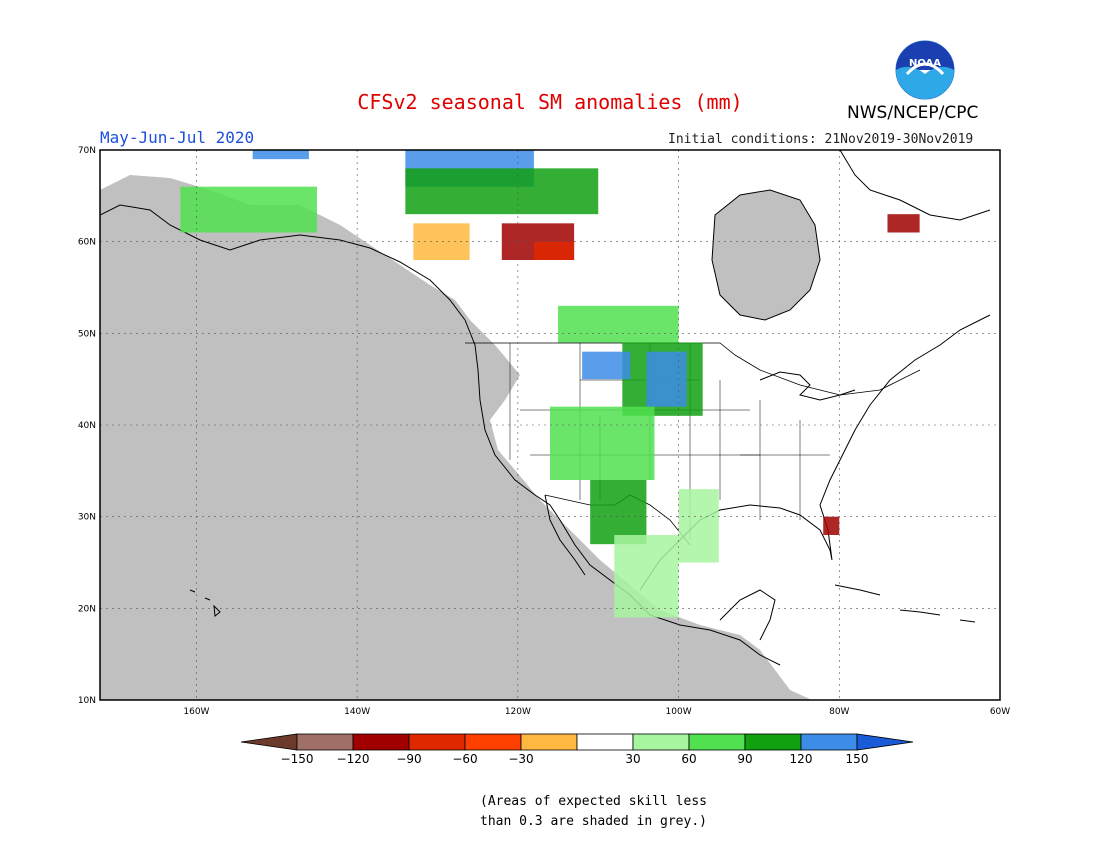 This screenshot has width=1100, height=850. I want to click on colorbar-label: −90, so click(408, 759).